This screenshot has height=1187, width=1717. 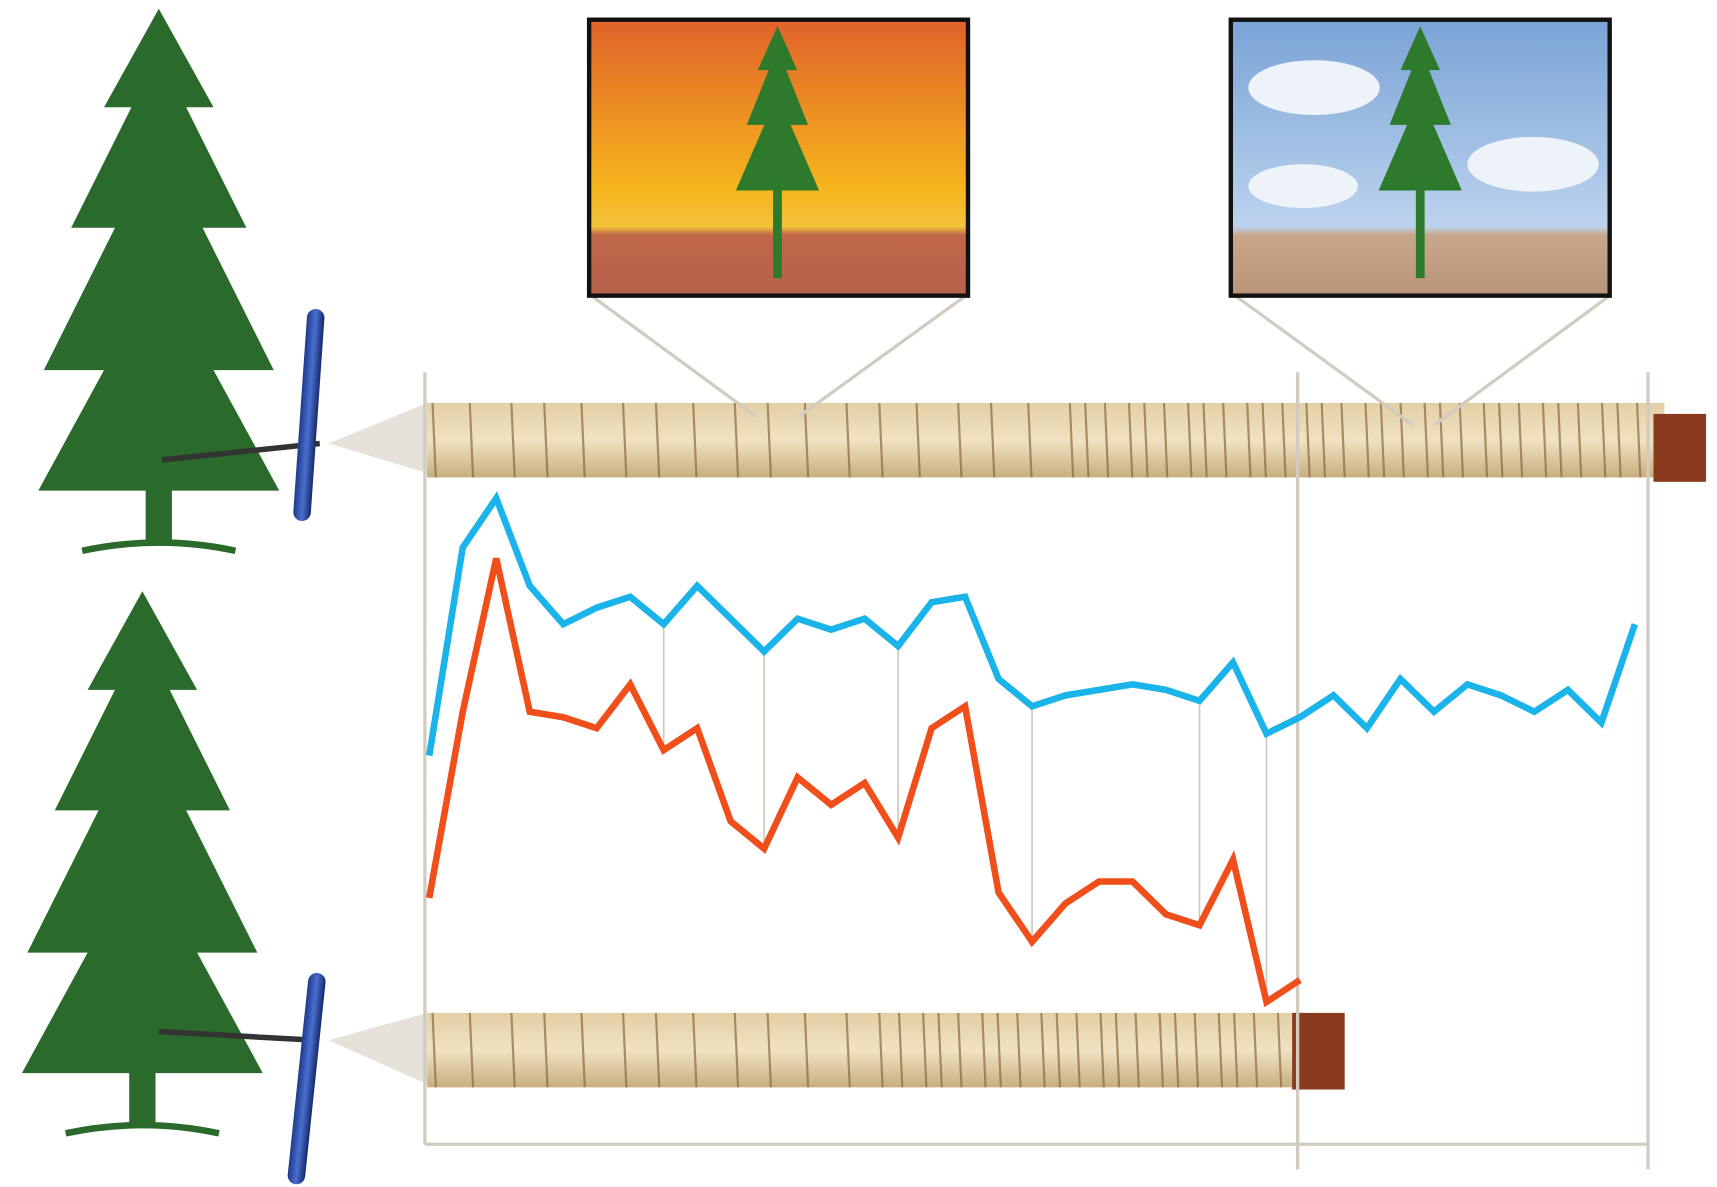 I want to click on drought-scene, so click(x=778, y=157).